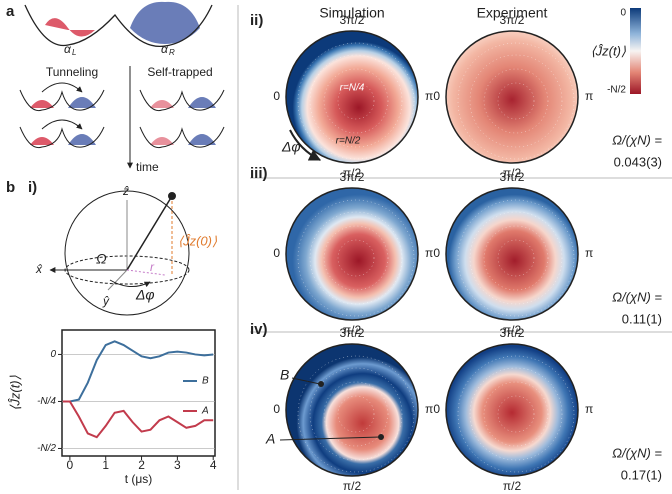 Image resolution: width=672 pixels, height=494 pixels. What do you see at coordinates (616, 90) in the screenshot?
I see `colorbar-bottom: -N/2` at bounding box center [616, 90].